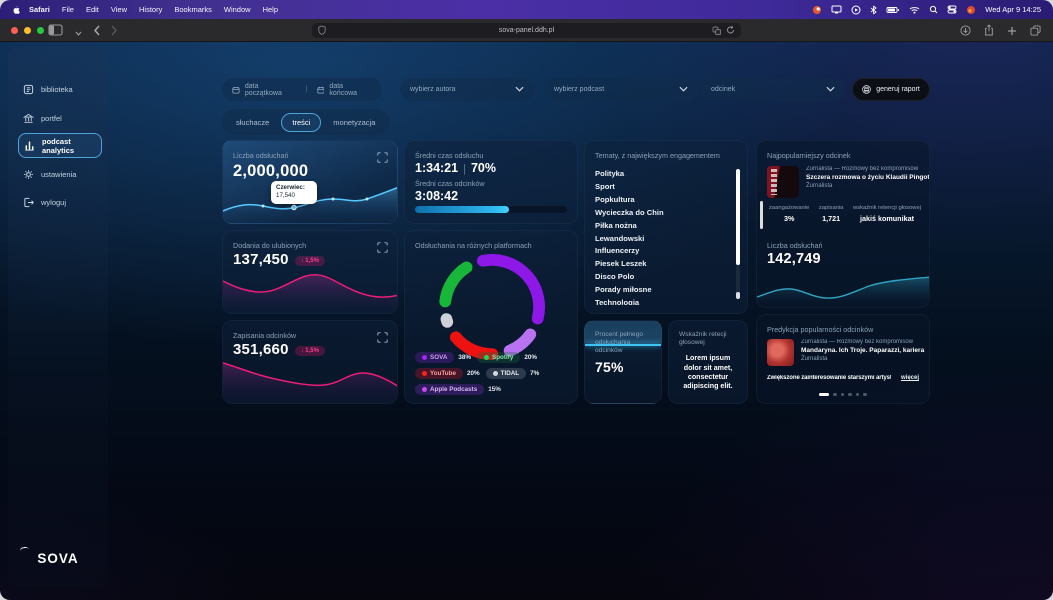  Describe the element at coordinates (67, 9) in the screenshot. I see `menu-file: File` at that location.